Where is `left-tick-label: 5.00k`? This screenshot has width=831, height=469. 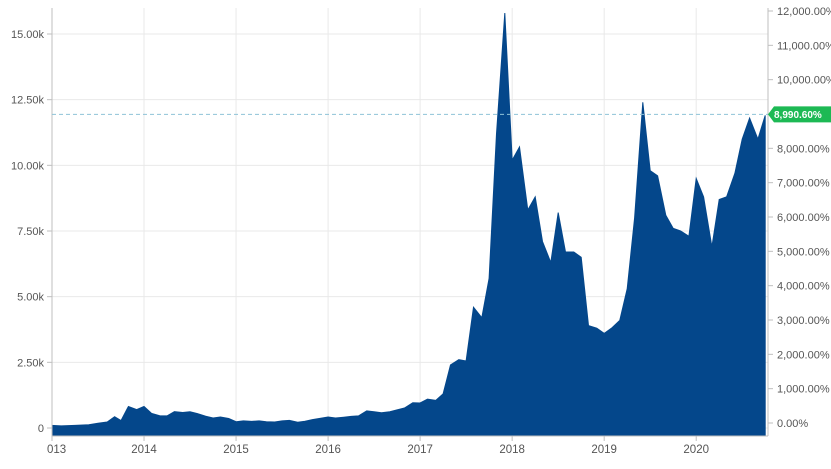
left-tick-label: 5.00k is located at coordinates (30, 298).